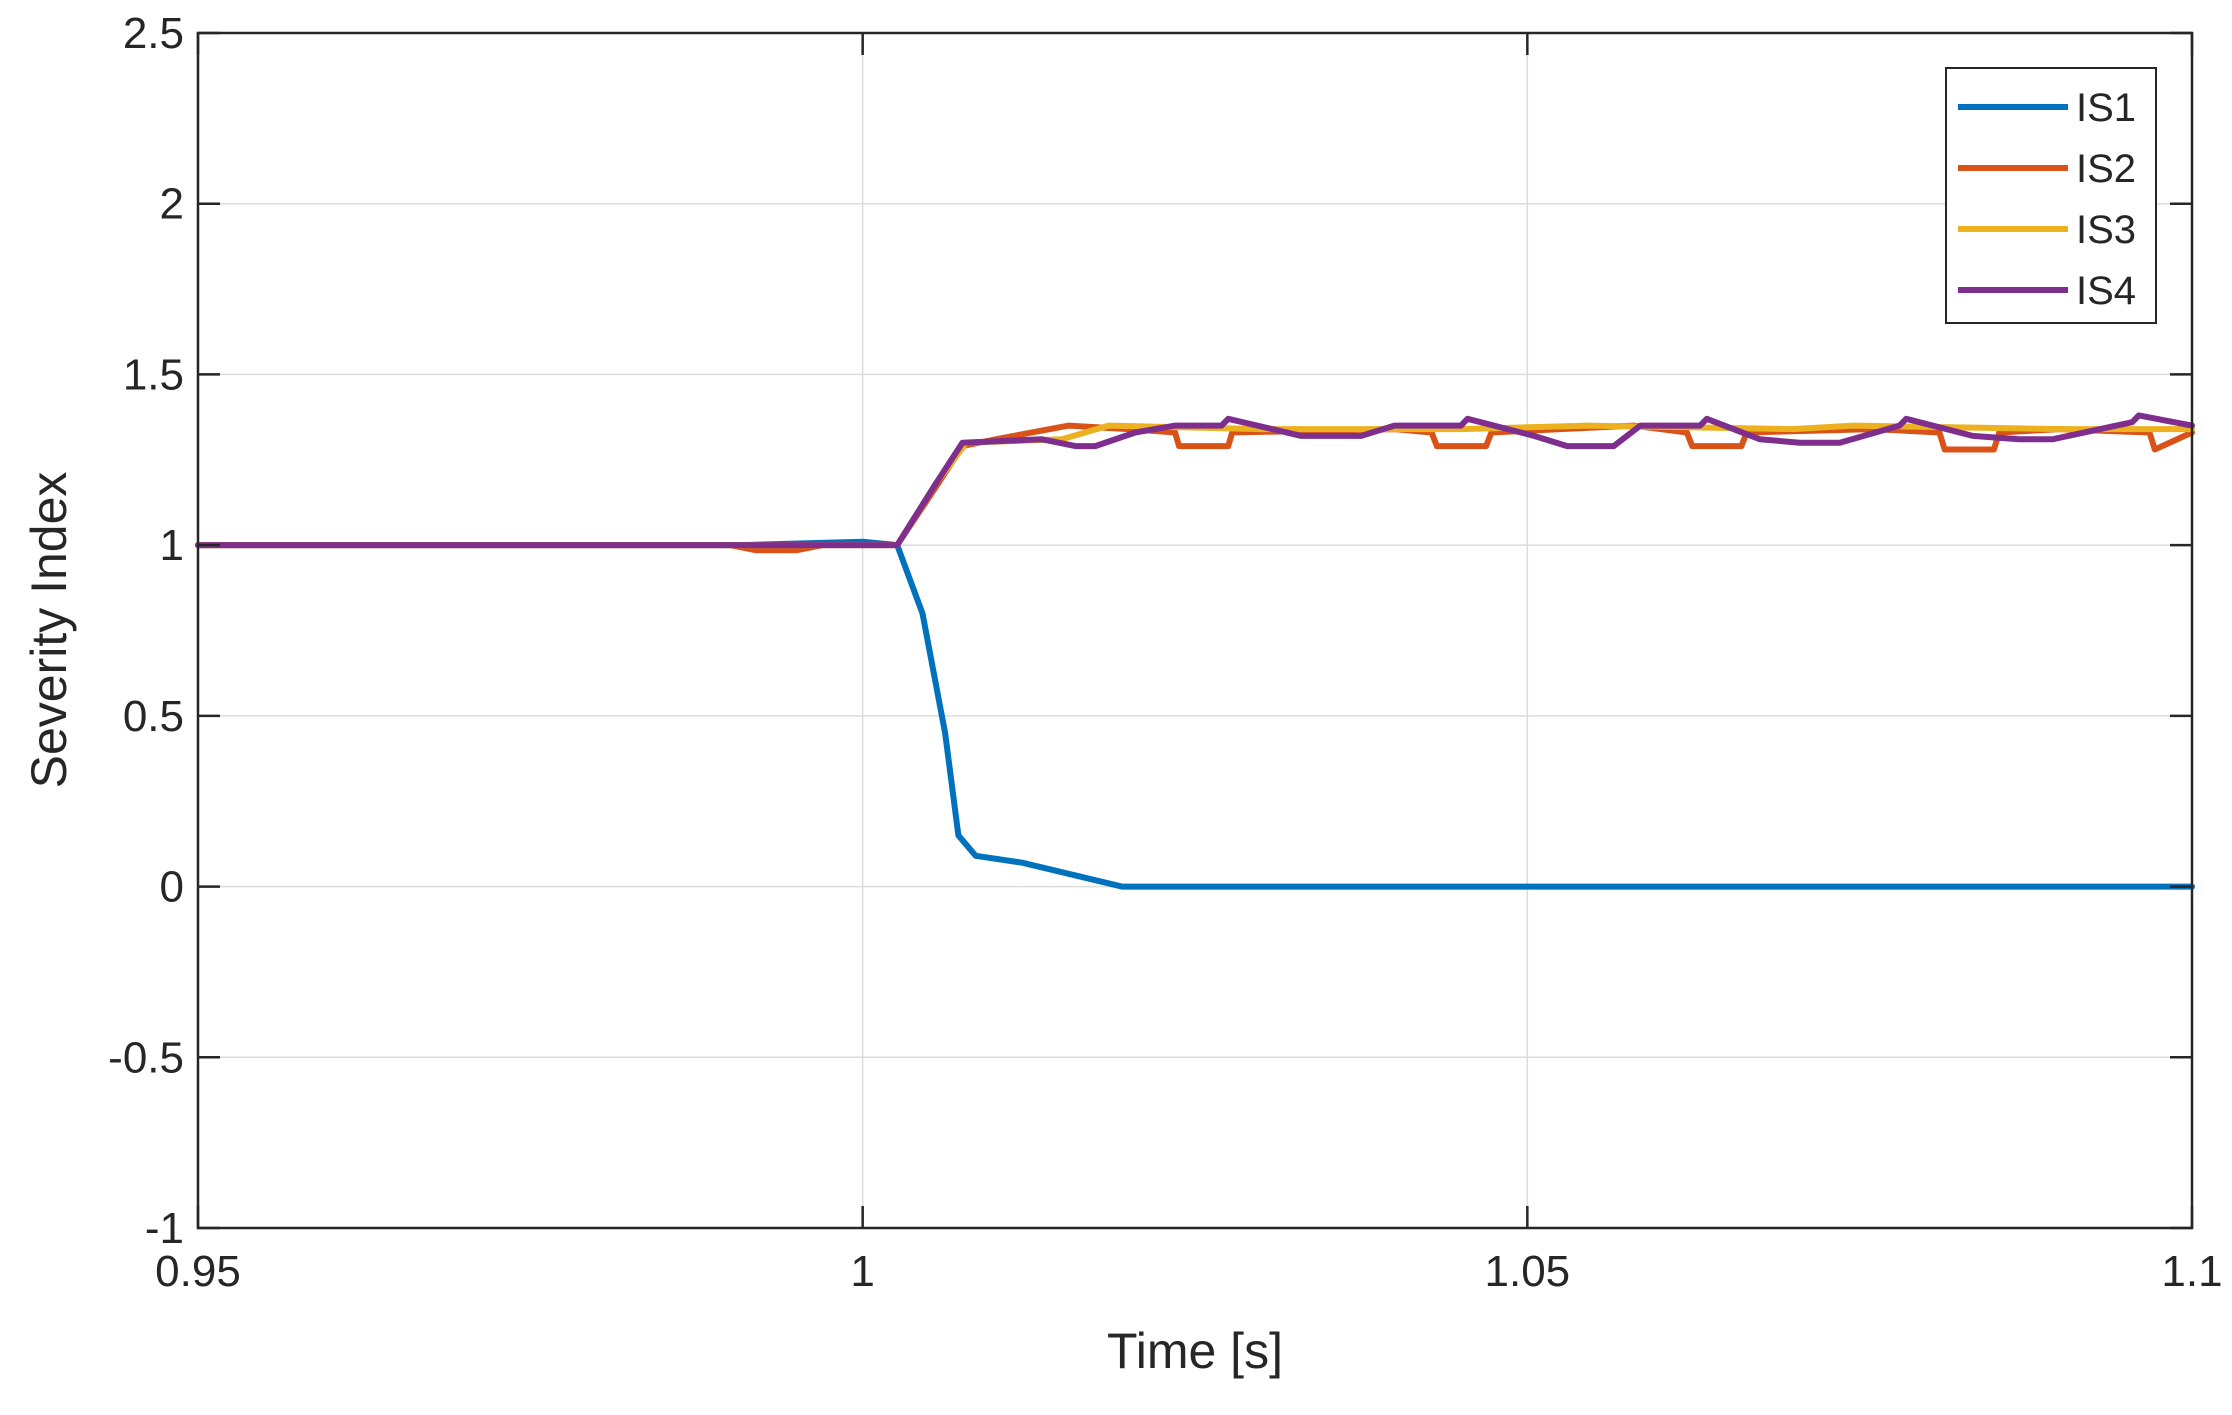 The height and width of the screenshot is (1415, 2232). Describe the element at coordinates (49, 630) in the screenshot. I see `y-axis-label: Severity Index` at that location.